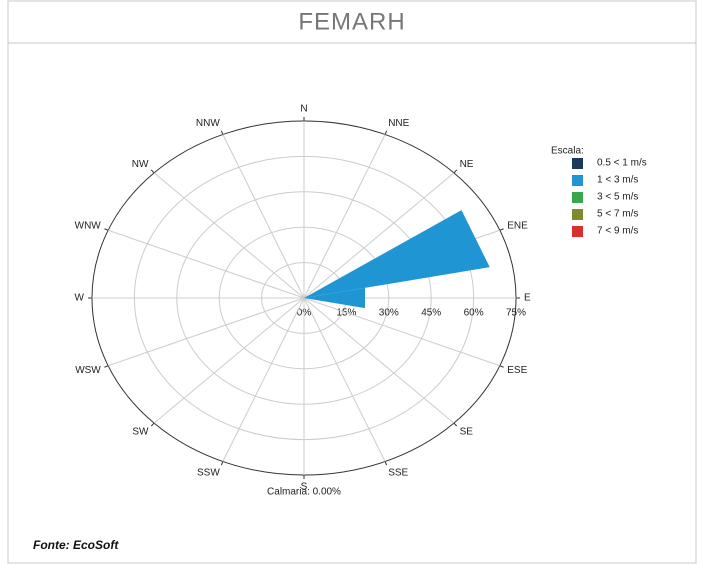 This screenshot has width=703, height=564. What do you see at coordinates (76, 545) in the screenshot?
I see `source: Fonte: EcoSoft` at bounding box center [76, 545].